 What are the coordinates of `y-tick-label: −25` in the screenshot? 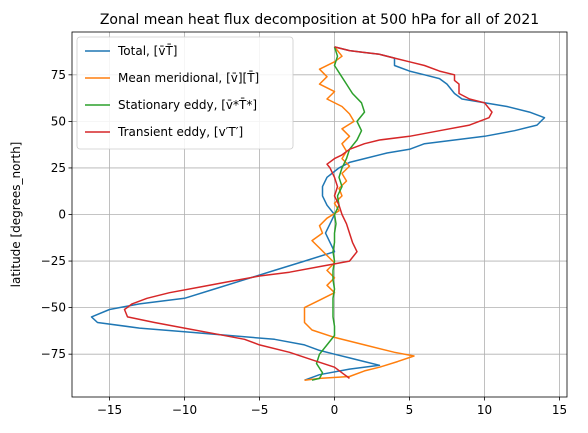 It's located at (53, 261).